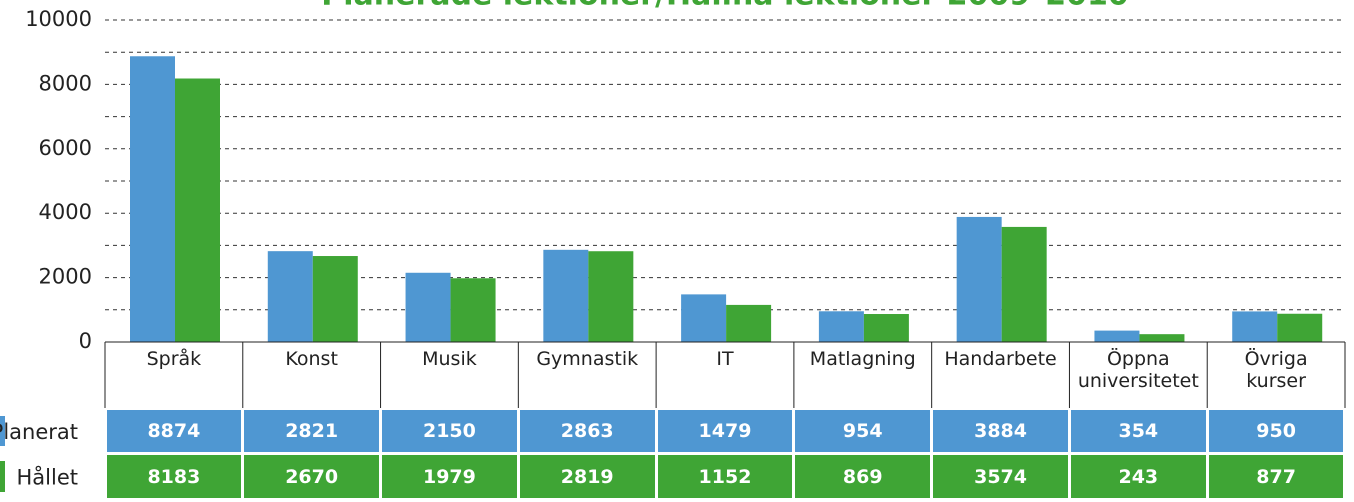 The height and width of the screenshot is (502, 1354). Describe the element at coordinates (174, 431) in the screenshot. I see `table-value: 8874` at that location.